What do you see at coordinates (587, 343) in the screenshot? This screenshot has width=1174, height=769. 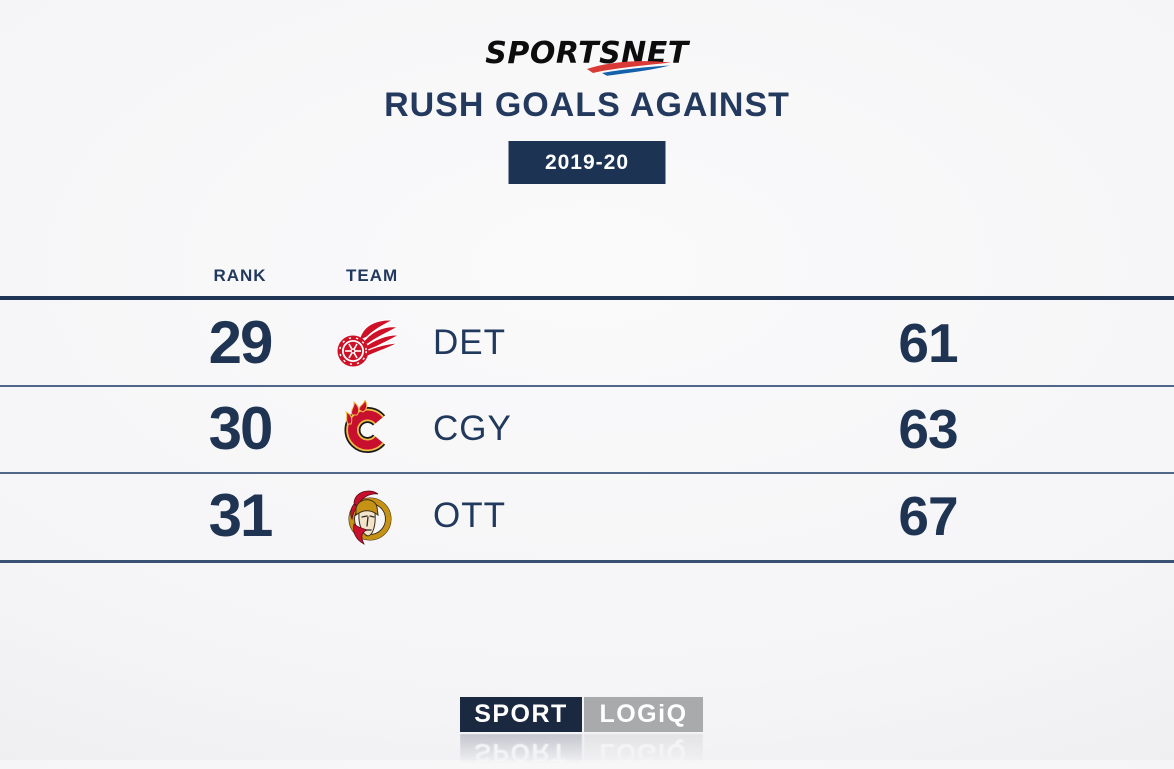 I see `table-row: 29 DE` at bounding box center [587, 343].